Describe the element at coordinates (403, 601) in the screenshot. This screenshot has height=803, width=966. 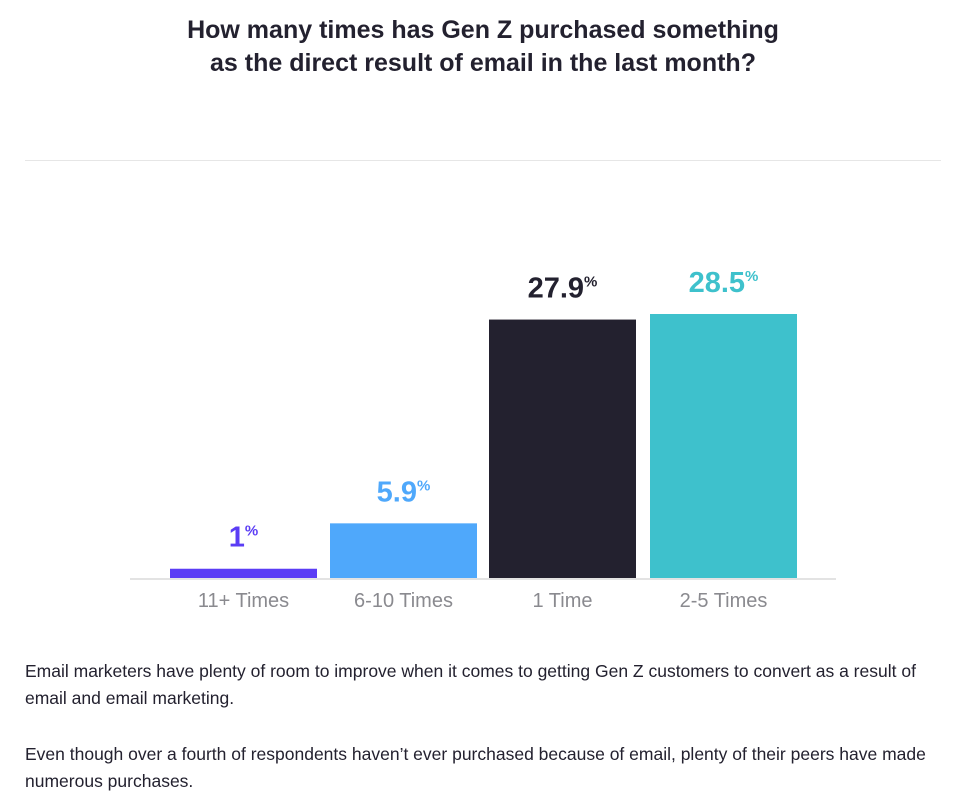
I see `category-label-1: 6-10 Times` at that location.